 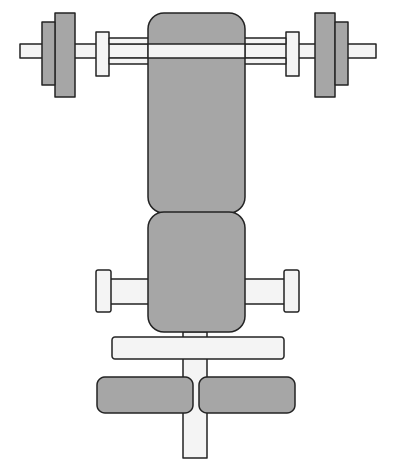 I want to click on seat-pad, so click(x=196, y=272).